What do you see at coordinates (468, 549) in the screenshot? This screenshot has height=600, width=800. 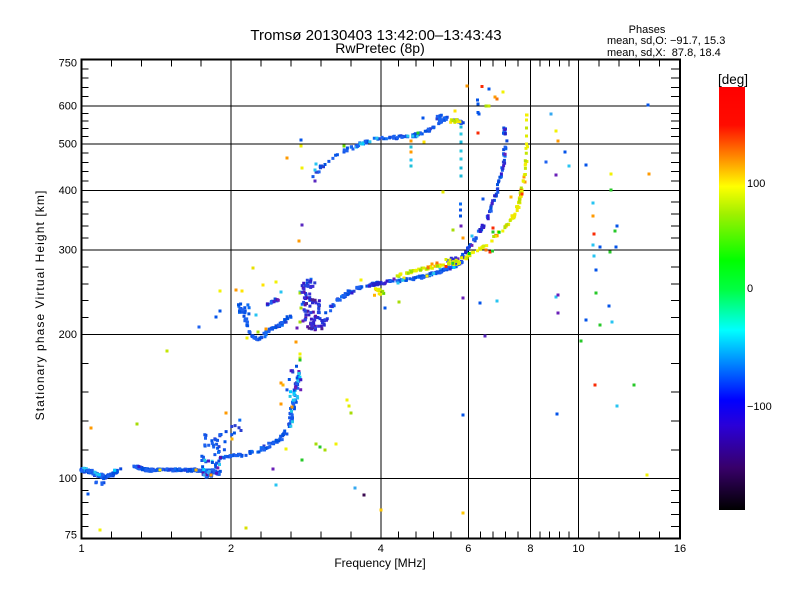 I see `svg-text: 6` at bounding box center [468, 549].